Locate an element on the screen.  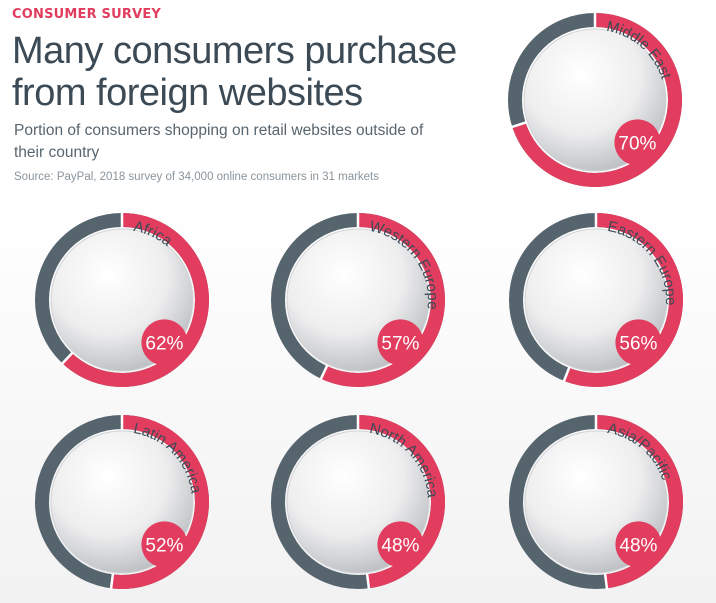
value-label-asia-pacific: 48% is located at coordinates (638, 545).